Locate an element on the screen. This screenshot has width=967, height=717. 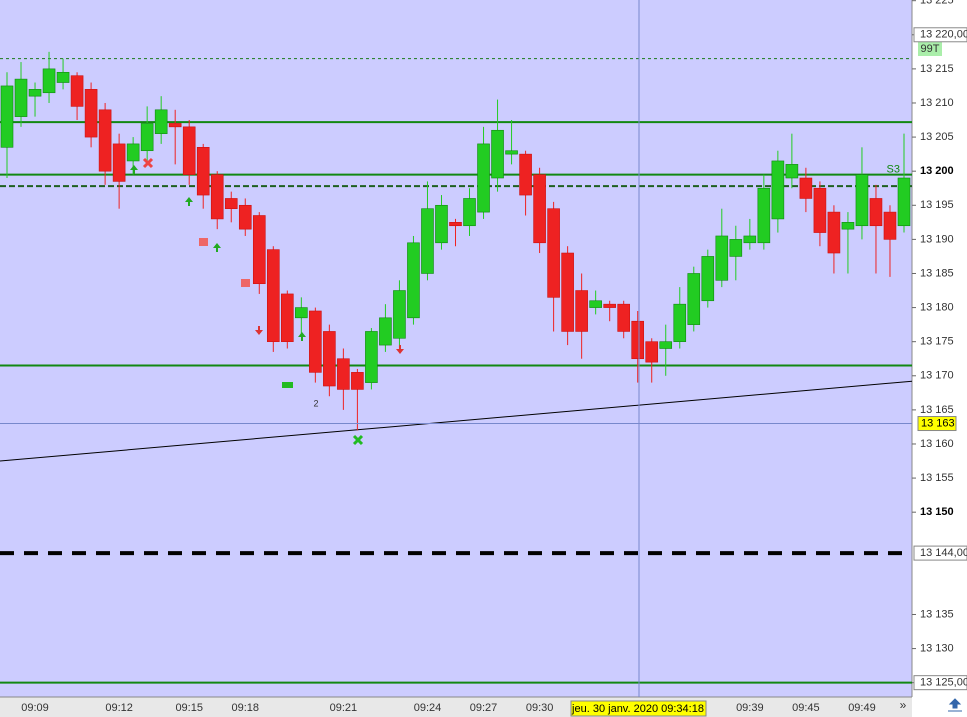
scroll-button: » is located at coordinates (903, 705).